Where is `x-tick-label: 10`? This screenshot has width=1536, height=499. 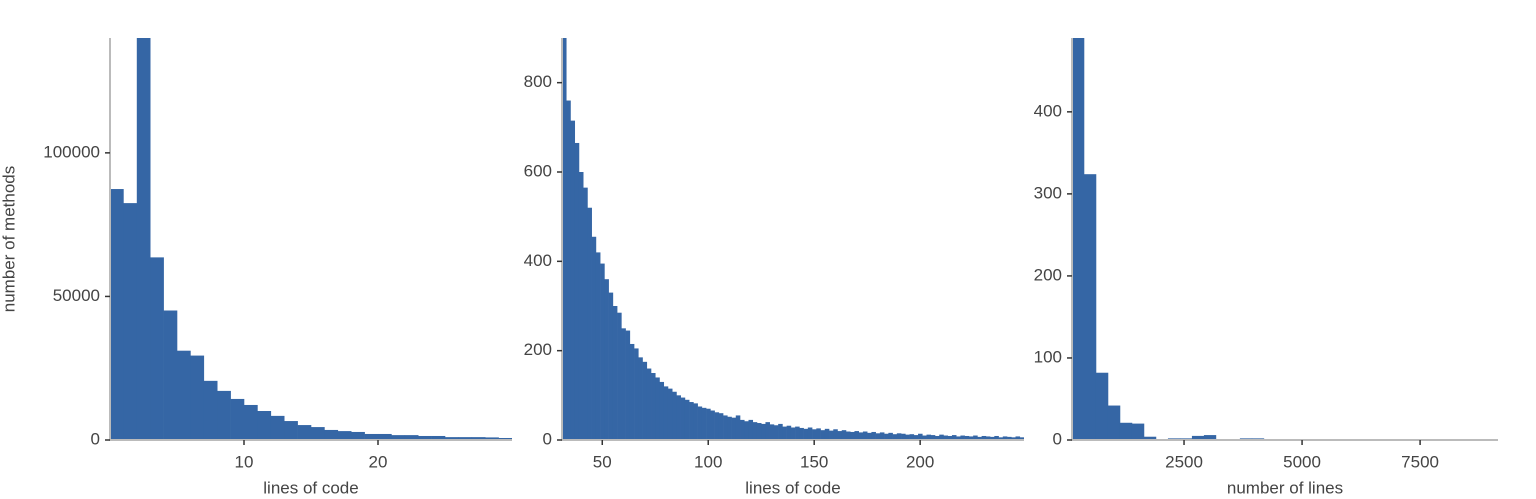
x-tick-label: 10 is located at coordinates (244, 461).